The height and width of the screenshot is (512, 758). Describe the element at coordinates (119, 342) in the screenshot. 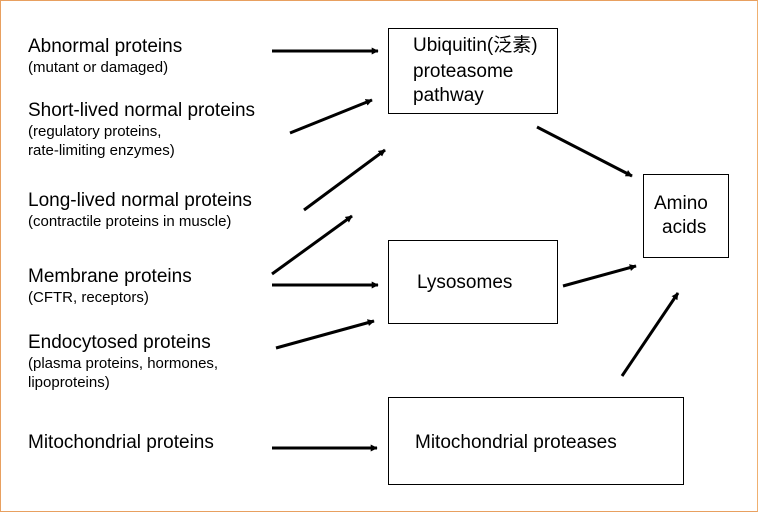

I see `source-title: Endocytosed proteins` at that location.